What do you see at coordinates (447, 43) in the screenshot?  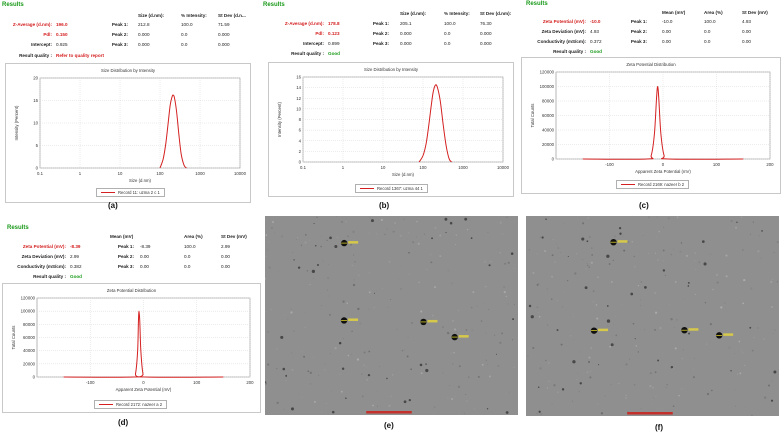 I see `peak-3-intensity: 0.0` at bounding box center [447, 43].